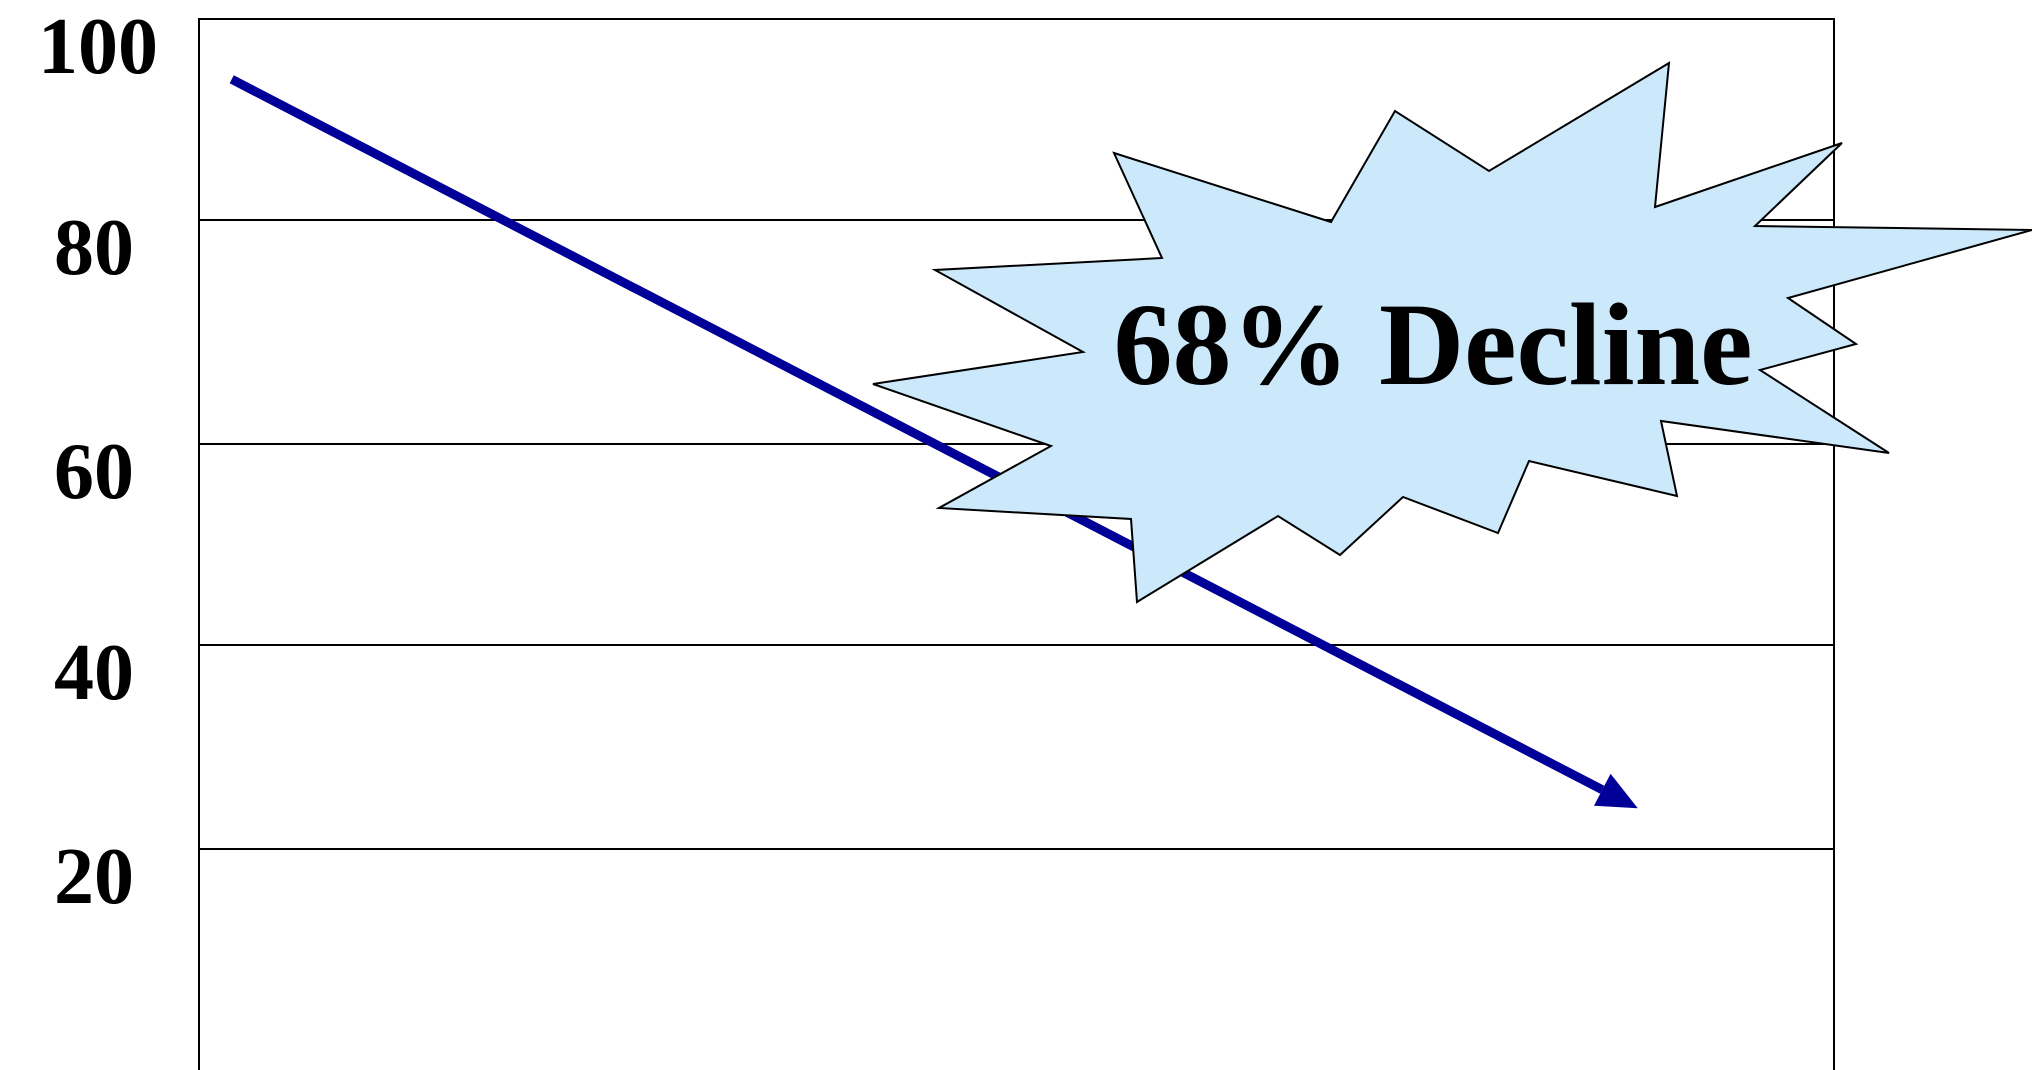  What do you see at coordinates (1432, 344) in the screenshot?
I see `callout-text: 68% Decline` at bounding box center [1432, 344].